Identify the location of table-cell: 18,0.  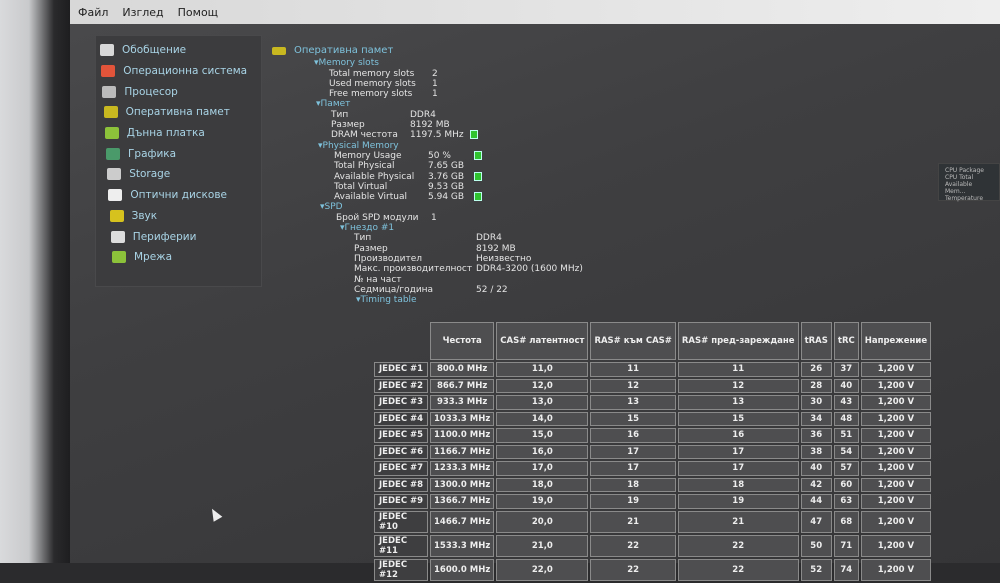
(542, 484).